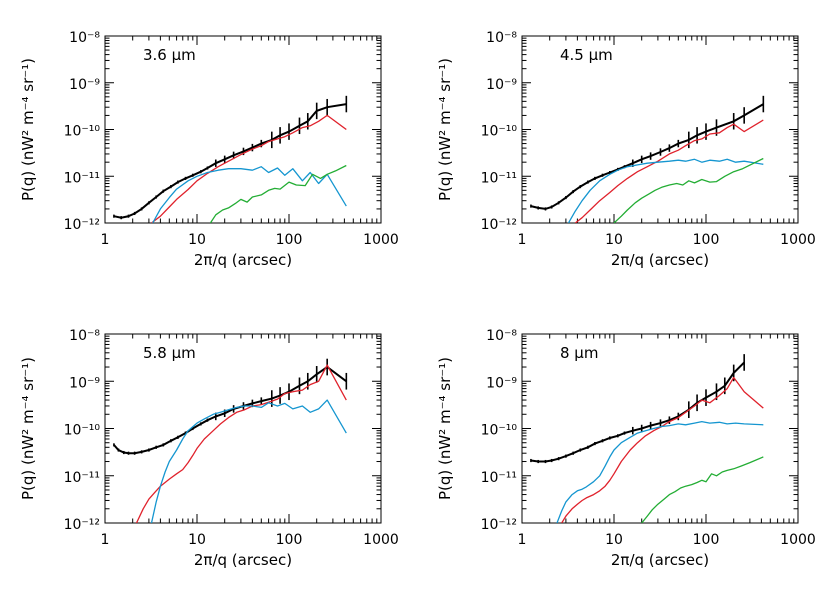 The height and width of the screenshot is (593, 830). I want to click on panel-label: 8 μm, so click(579, 353).